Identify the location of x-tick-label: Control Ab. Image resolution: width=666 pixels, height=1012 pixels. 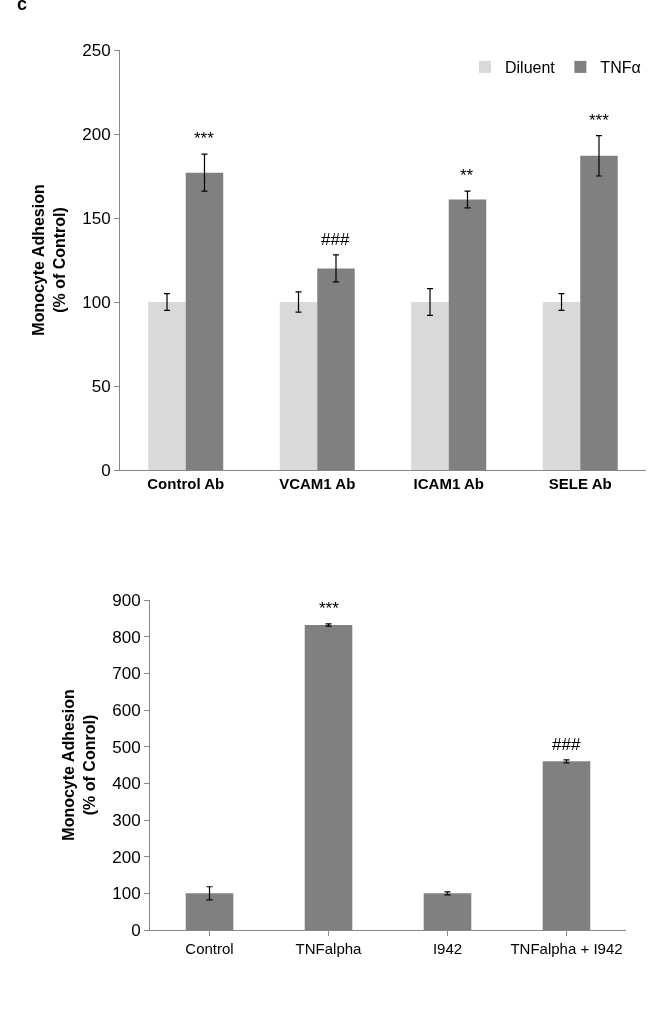
(186, 483).